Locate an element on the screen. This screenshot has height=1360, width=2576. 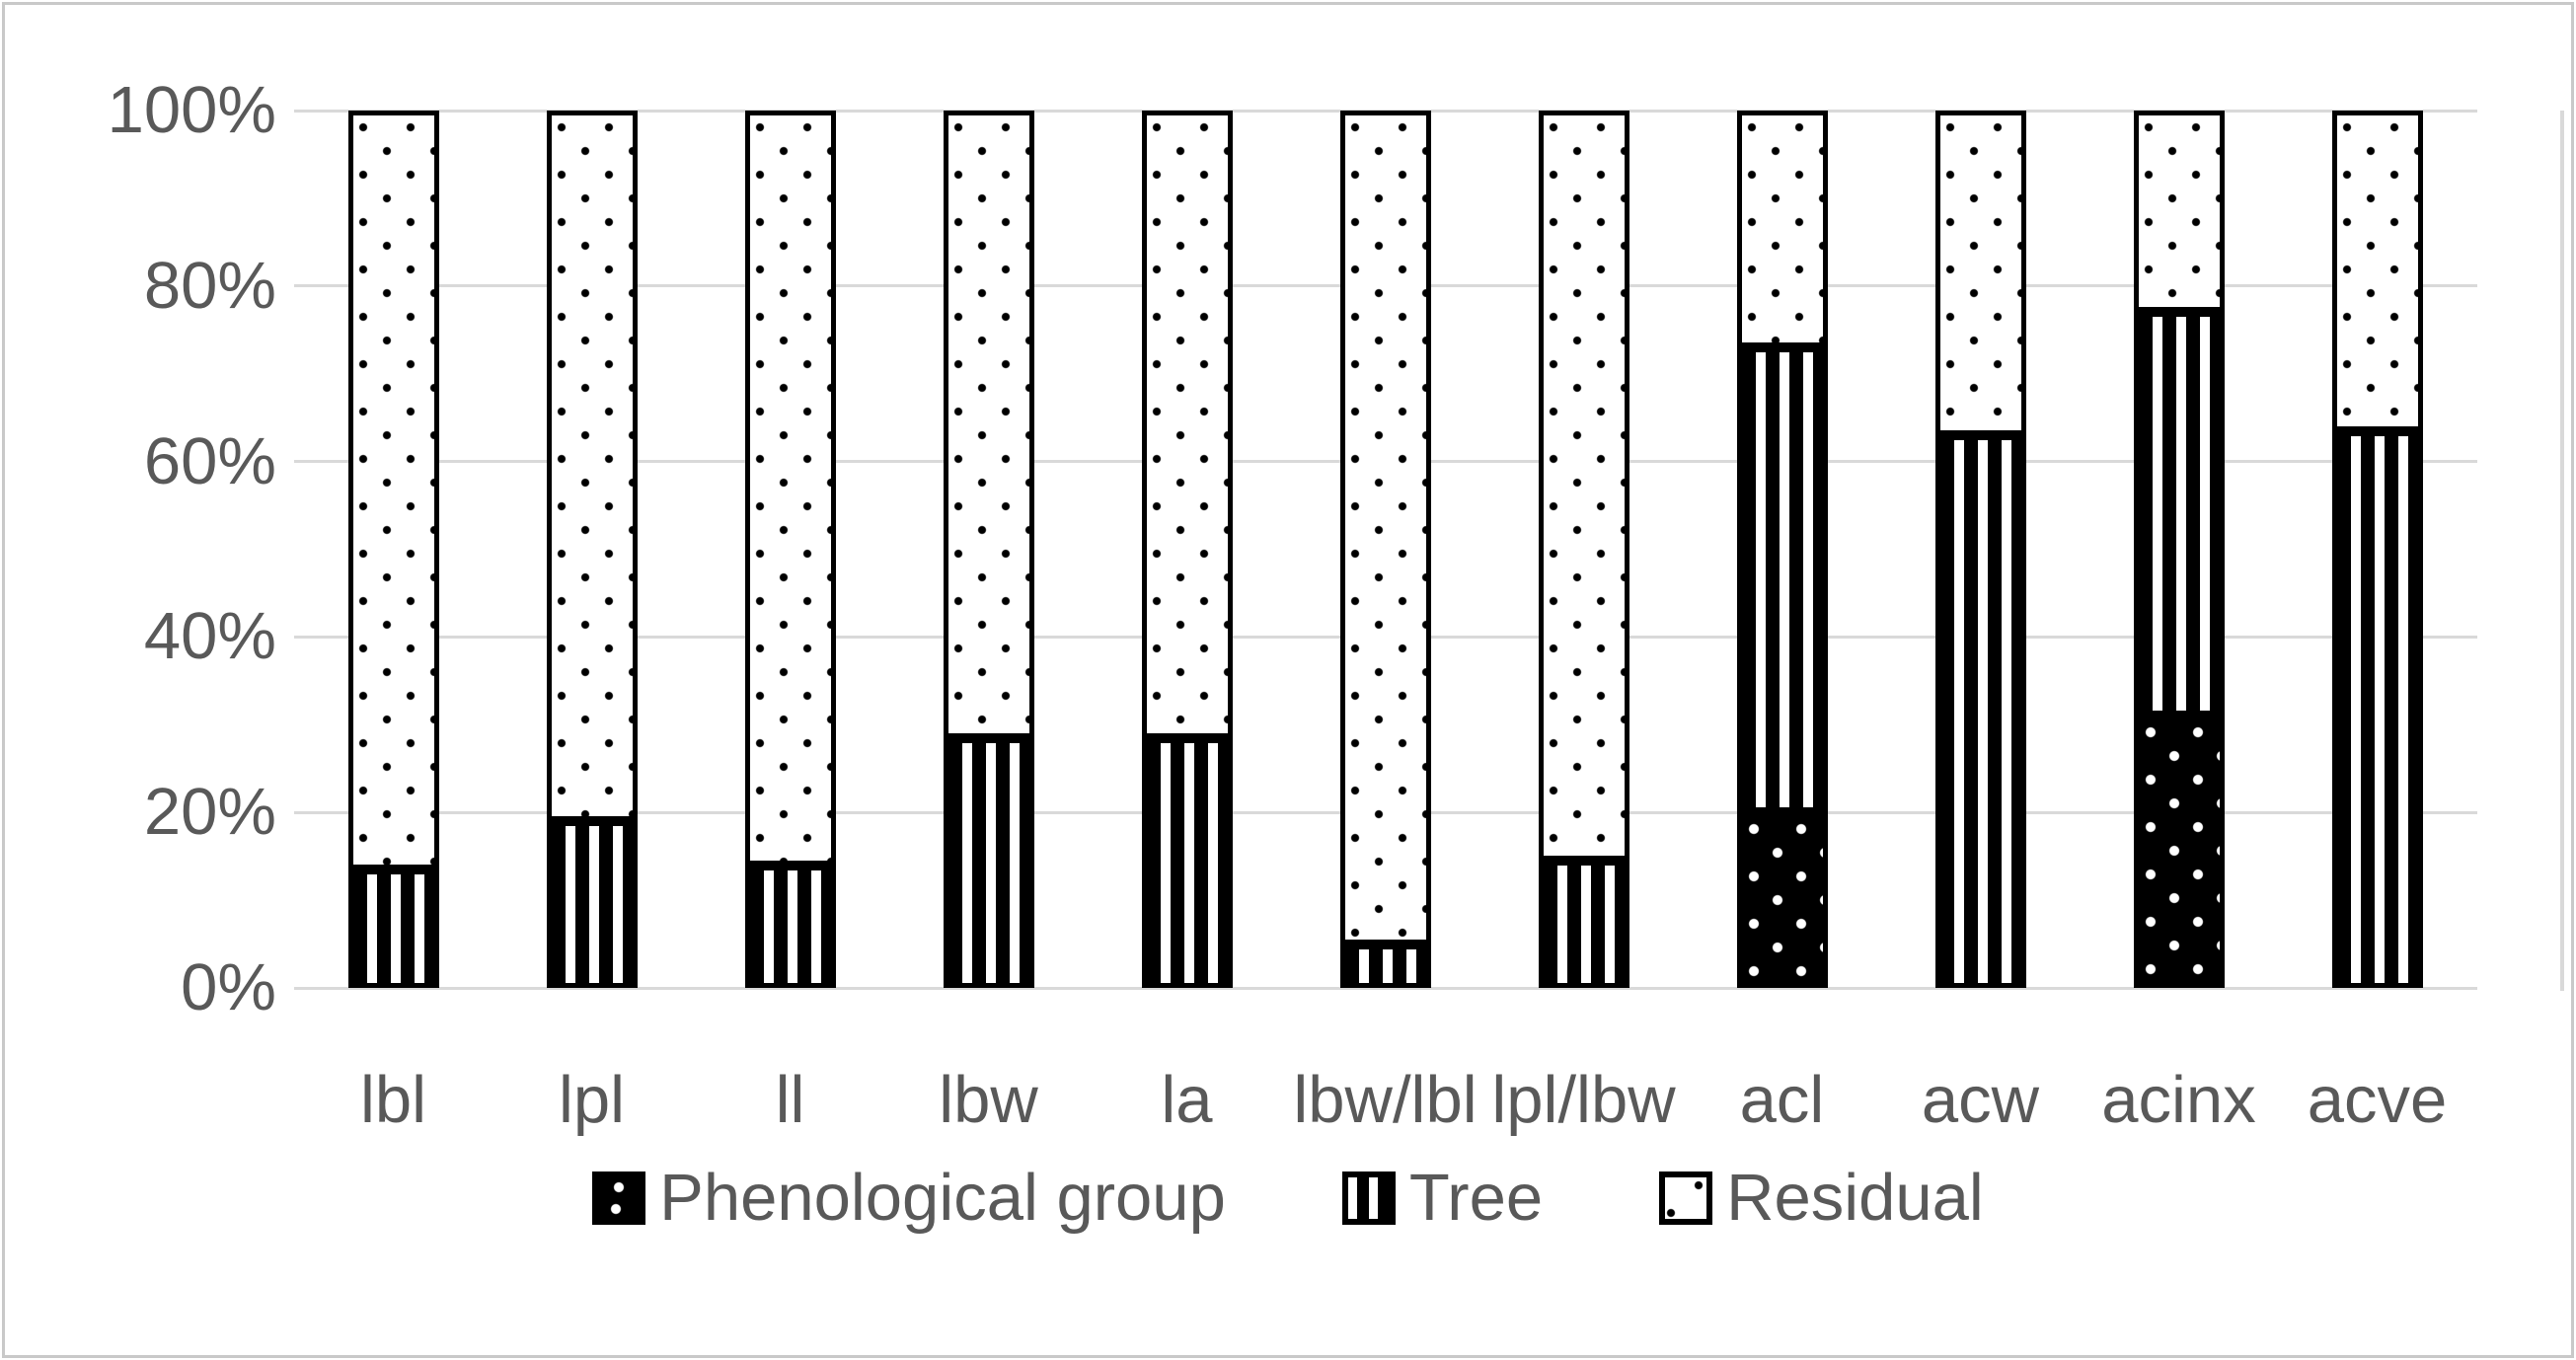
bar-slot-acinx is located at coordinates (2179, 549).